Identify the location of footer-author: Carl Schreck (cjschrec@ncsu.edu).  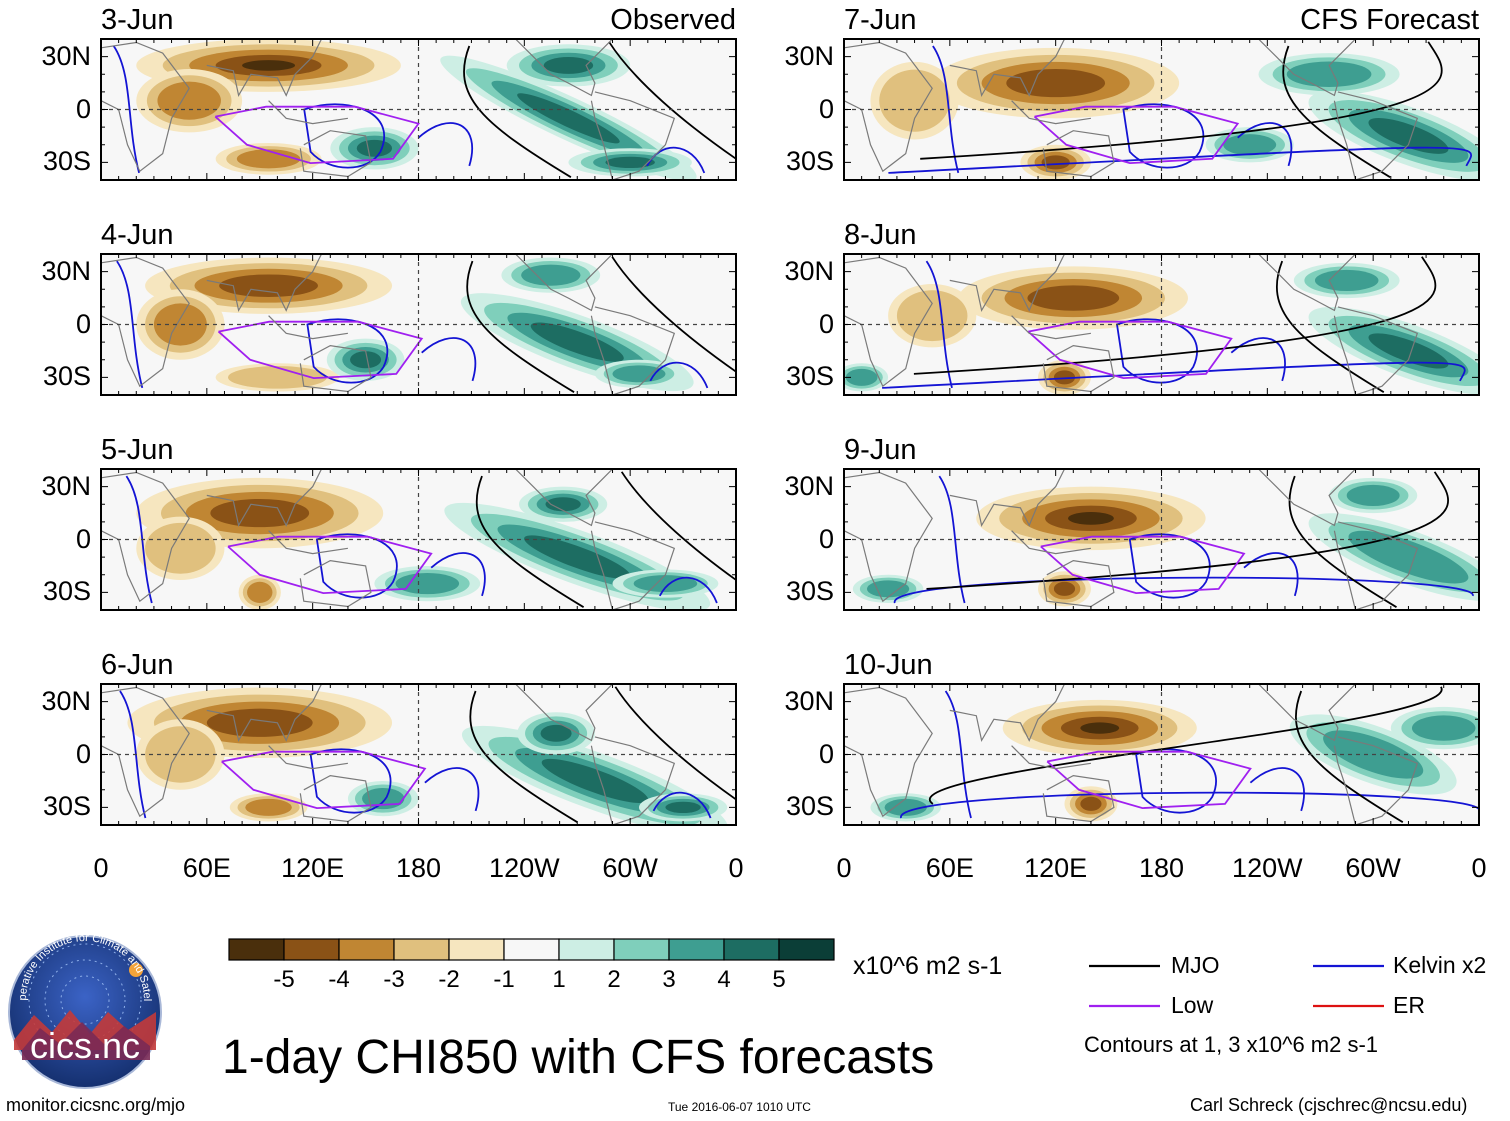
(1329, 1105).